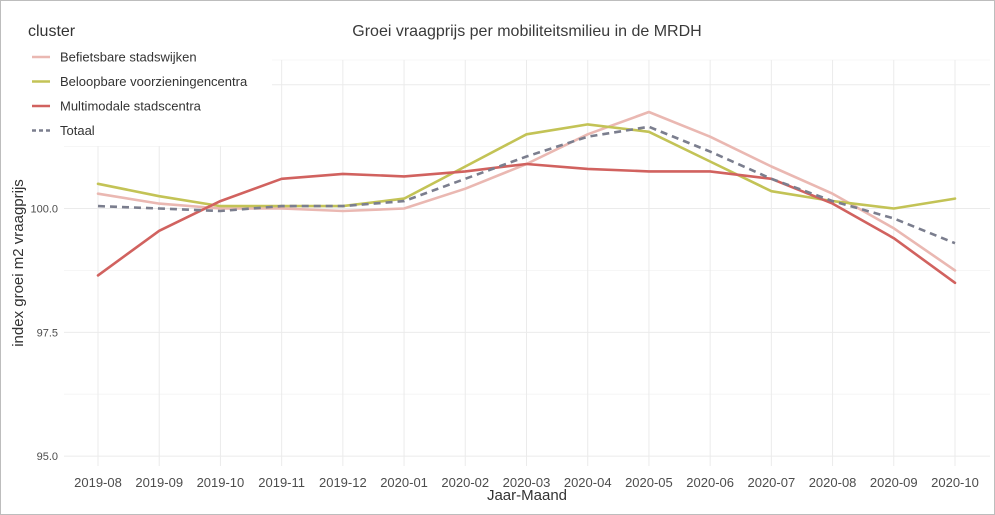 The width and height of the screenshot is (995, 515). I want to click on x-tick-label: 2020-03, so click(527, 482).